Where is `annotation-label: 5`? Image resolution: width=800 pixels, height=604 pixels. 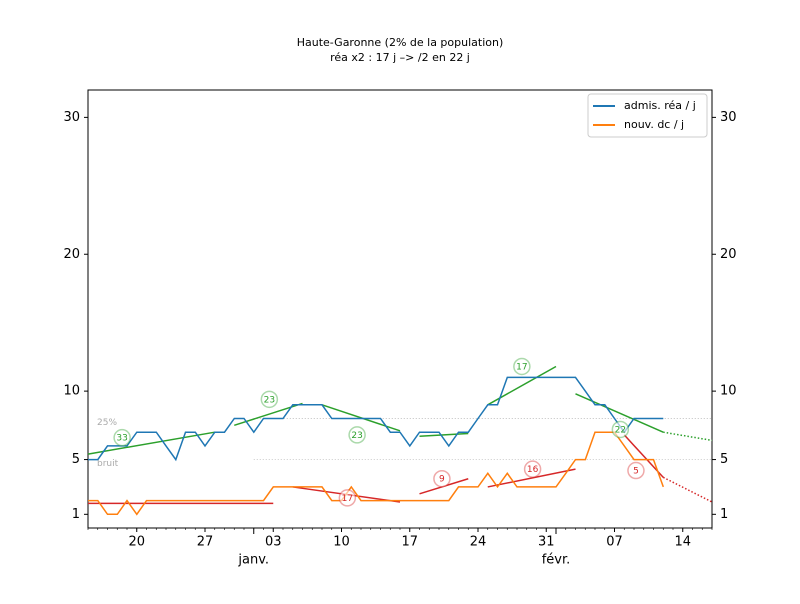 annotation-label: 5 is located at coordinates (636, 472).